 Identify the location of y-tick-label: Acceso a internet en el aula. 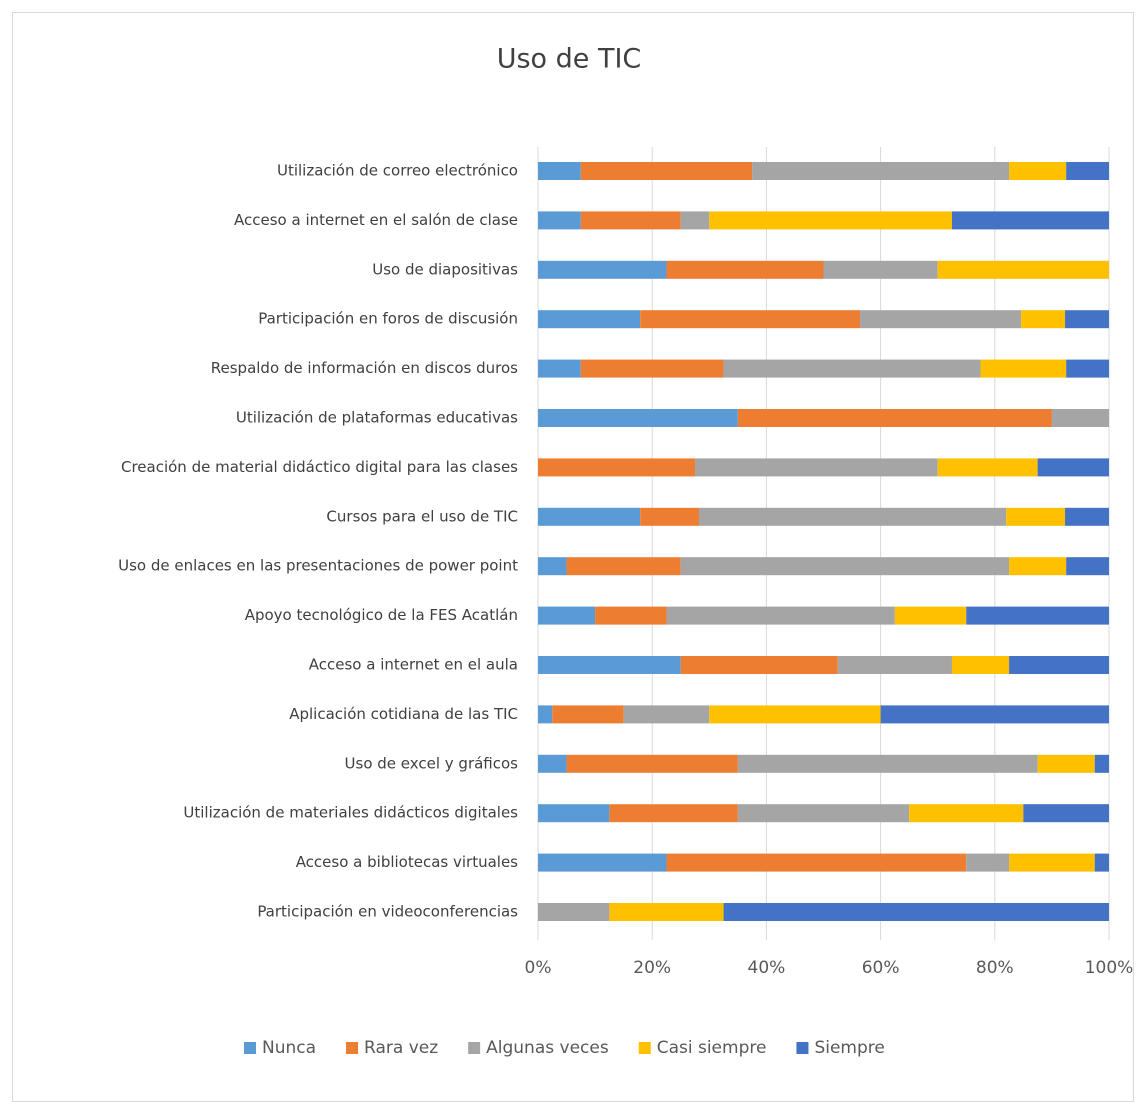
(413, 665).